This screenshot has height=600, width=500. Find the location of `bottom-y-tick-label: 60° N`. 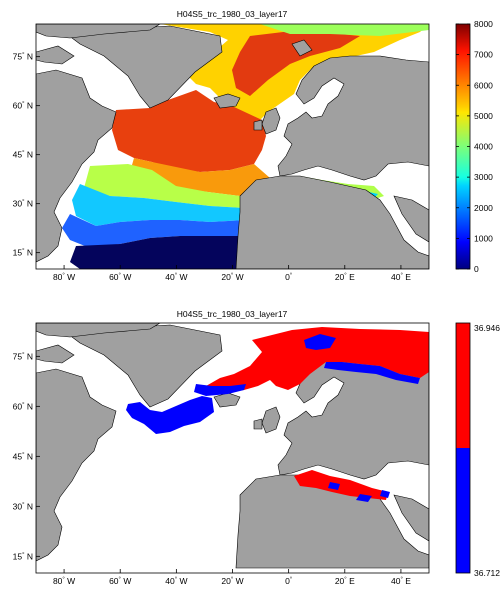

bottom-y-tick-label: 60° N is located at coordinates (23, 406).